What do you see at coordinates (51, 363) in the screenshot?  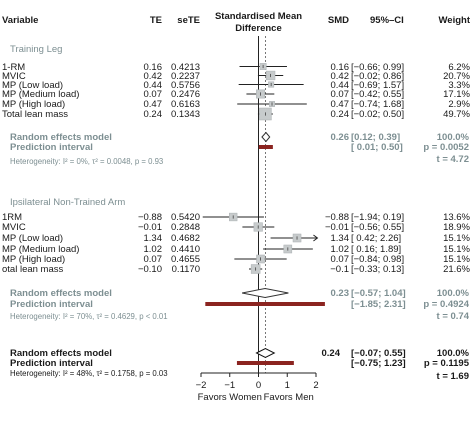 I see `overall-pi-label: Prediction interval` at bounding box center [51, 363].